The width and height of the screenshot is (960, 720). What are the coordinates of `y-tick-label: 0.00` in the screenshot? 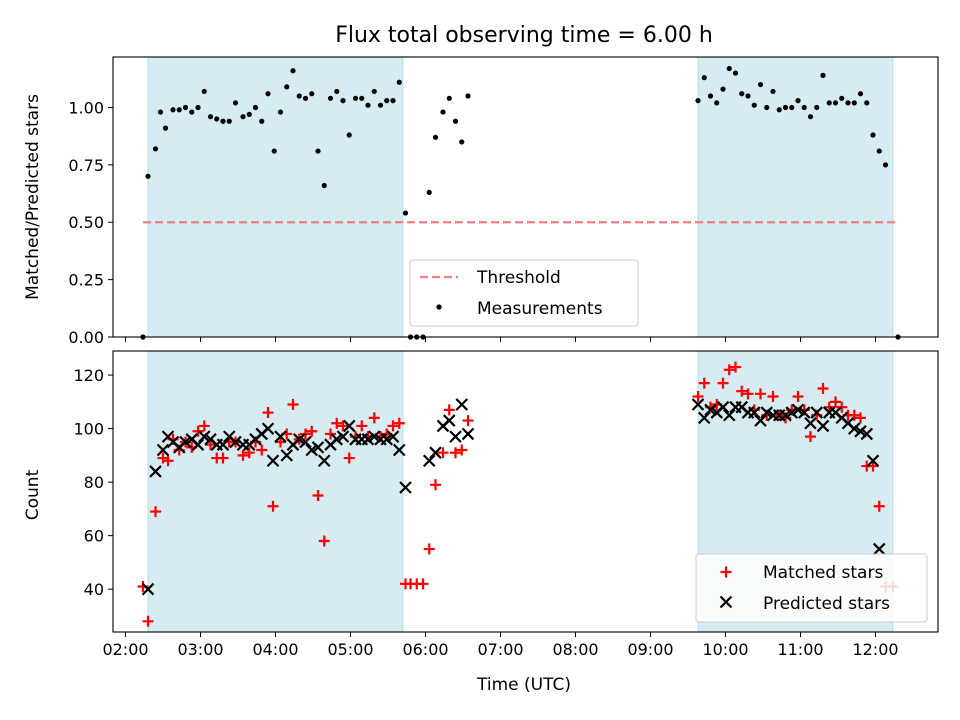 It's located at (86, 337).